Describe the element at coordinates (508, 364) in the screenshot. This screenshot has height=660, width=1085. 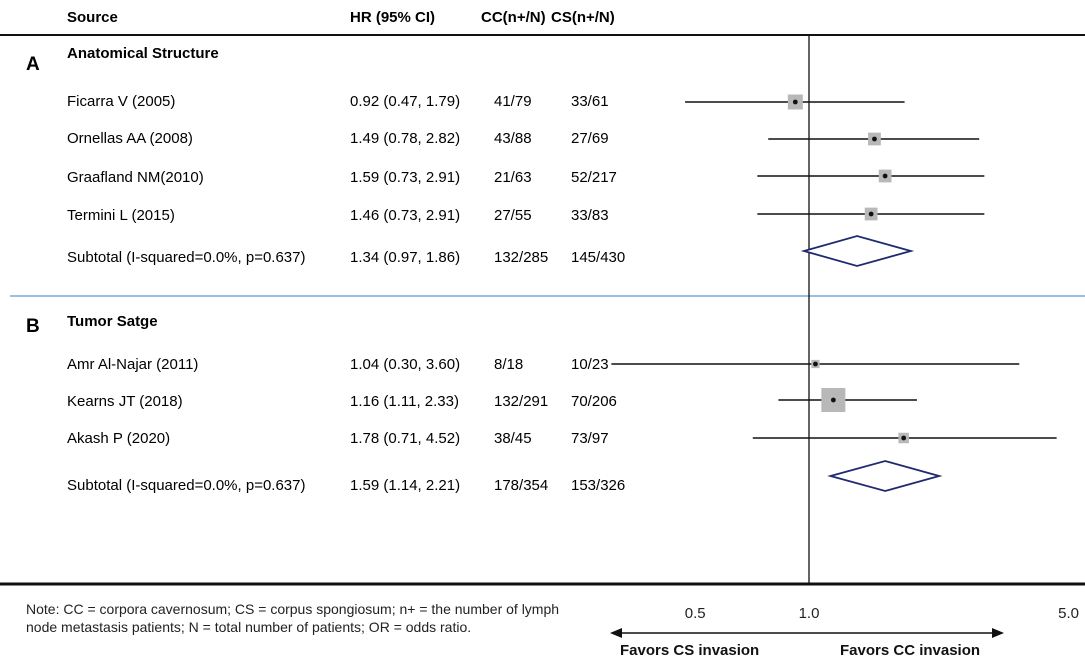
I see `study-cc: 8/18` at that location.